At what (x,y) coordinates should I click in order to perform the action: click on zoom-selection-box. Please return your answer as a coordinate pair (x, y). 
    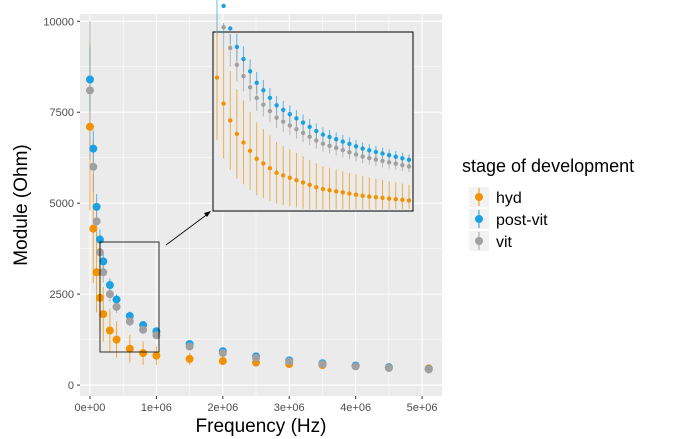
    Looking at the image, I should click on (129, 297).